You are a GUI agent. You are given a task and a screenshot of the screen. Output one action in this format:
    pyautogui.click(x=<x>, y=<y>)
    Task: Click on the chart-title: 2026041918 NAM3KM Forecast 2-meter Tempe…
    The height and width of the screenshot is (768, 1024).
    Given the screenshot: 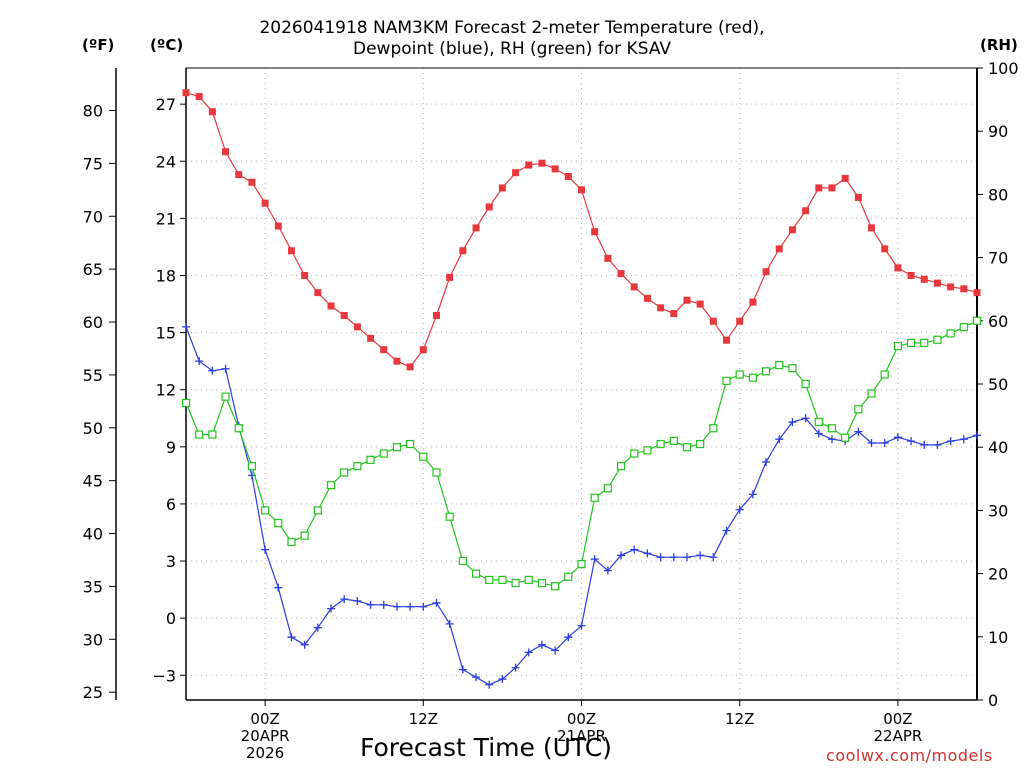 What is the action you would take?
    pyautogui.click(x=512, y=39)
    